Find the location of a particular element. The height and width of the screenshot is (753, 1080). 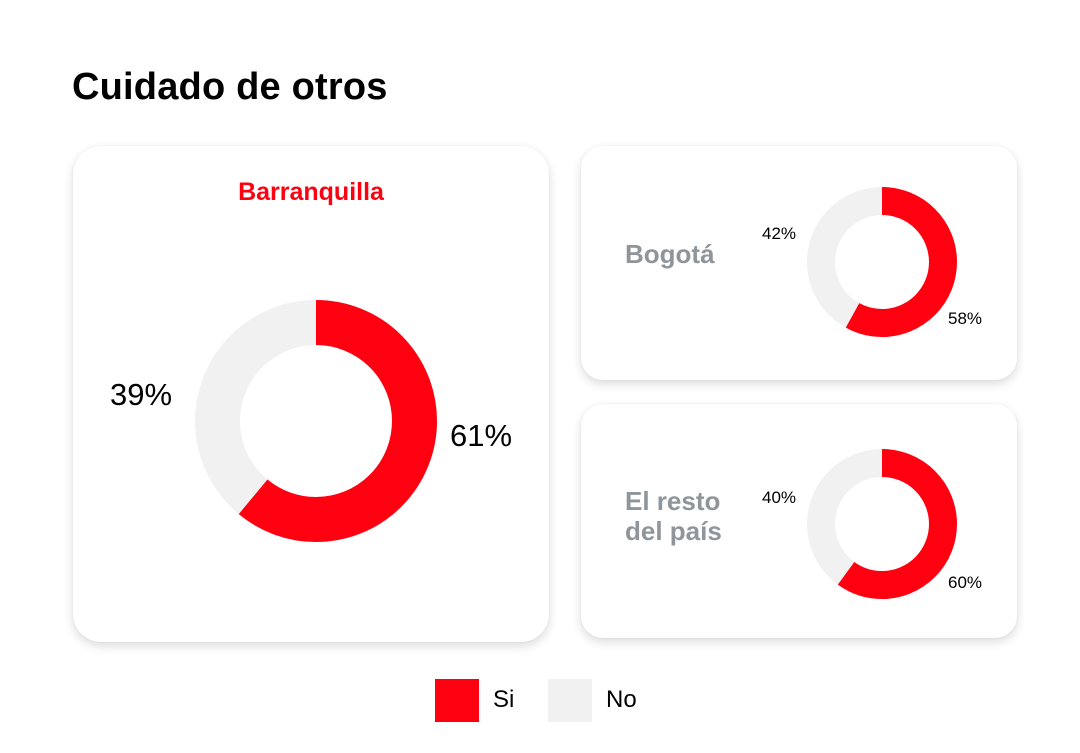

donut-resto-del-pais is located at coordinates (882, 524).